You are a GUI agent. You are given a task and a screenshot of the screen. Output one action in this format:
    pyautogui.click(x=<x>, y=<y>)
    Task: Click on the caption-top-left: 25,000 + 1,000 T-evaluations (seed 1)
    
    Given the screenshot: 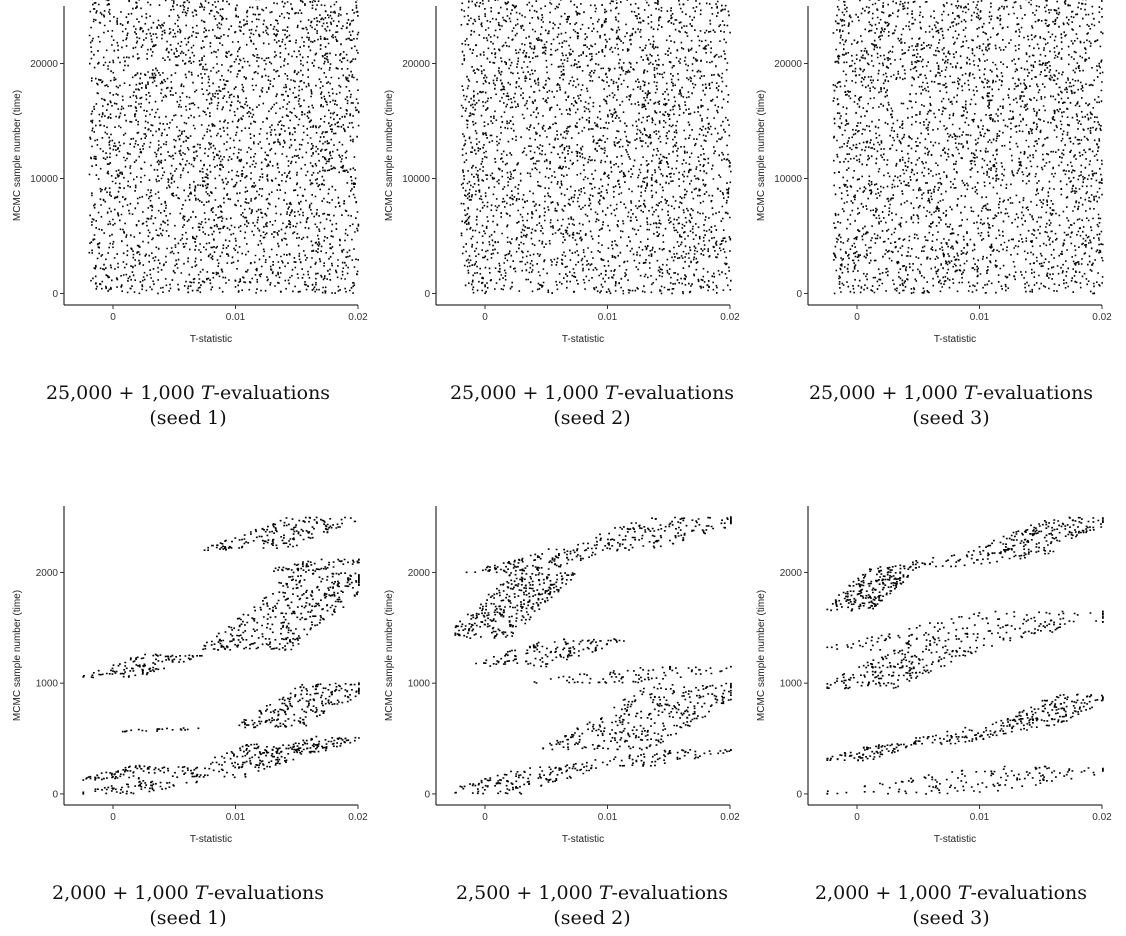 What is the action you would take?
    pyautogui.click(x=188, y=406)
    